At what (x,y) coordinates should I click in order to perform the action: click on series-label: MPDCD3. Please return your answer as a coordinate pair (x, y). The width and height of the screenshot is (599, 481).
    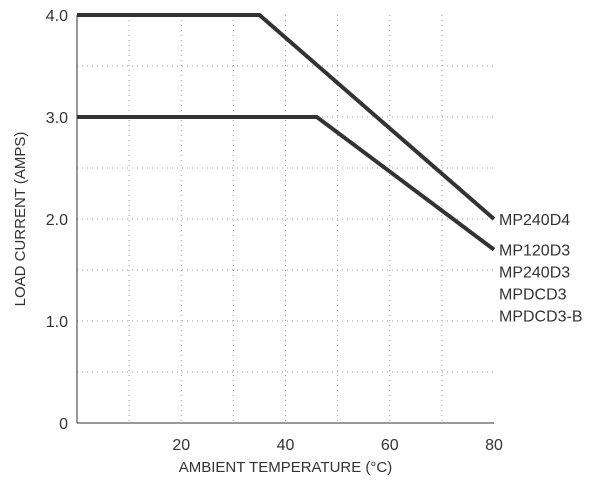
    Looking at the image, I should click on (533, 295).